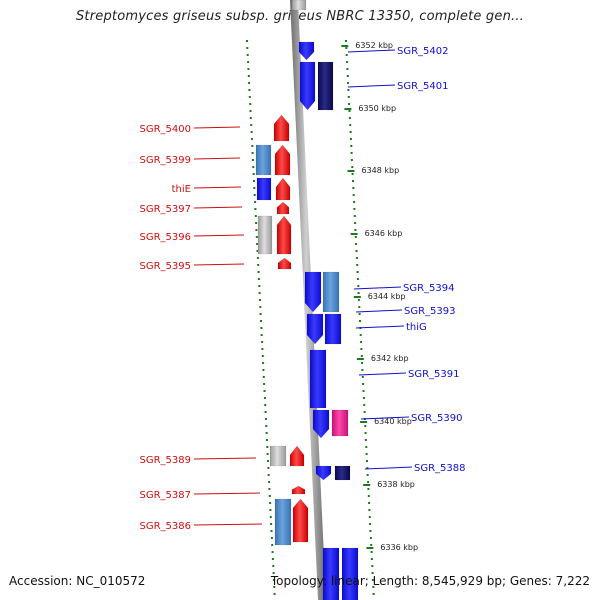 The image size is (600, 600). Describe the element at coordinates (166, 495) in the screenshot. I see `gene-label: SGR_5387` at that location.